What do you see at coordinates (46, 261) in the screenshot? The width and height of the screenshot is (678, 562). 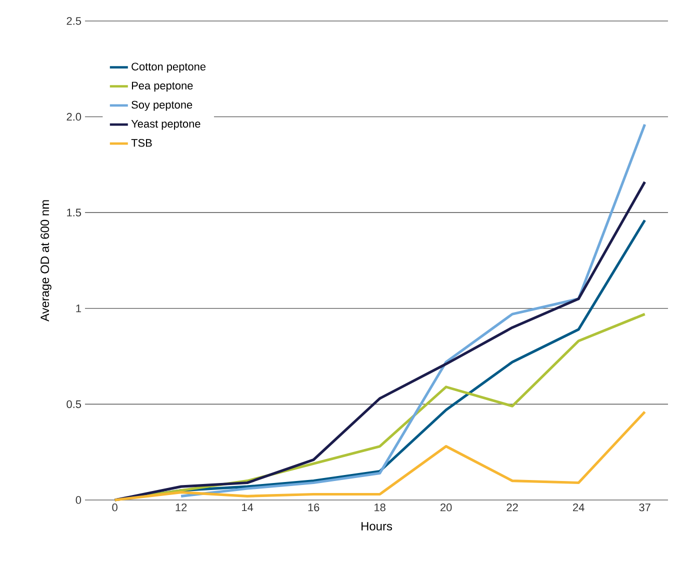 I see `y-axis-title: Average OD at 600 nm` at bounding box center [46, 261].